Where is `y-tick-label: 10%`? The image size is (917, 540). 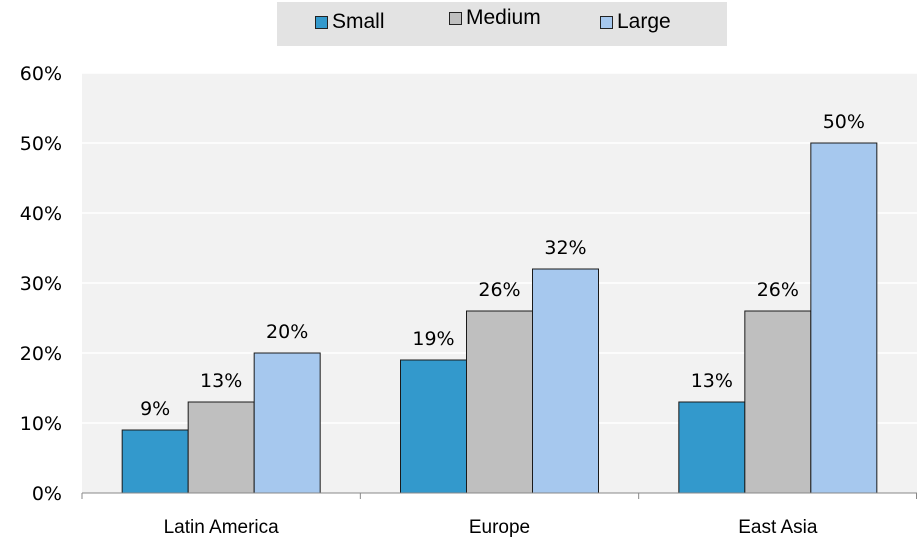
y-tick-label: 10% is located at coordinates (41, 424).